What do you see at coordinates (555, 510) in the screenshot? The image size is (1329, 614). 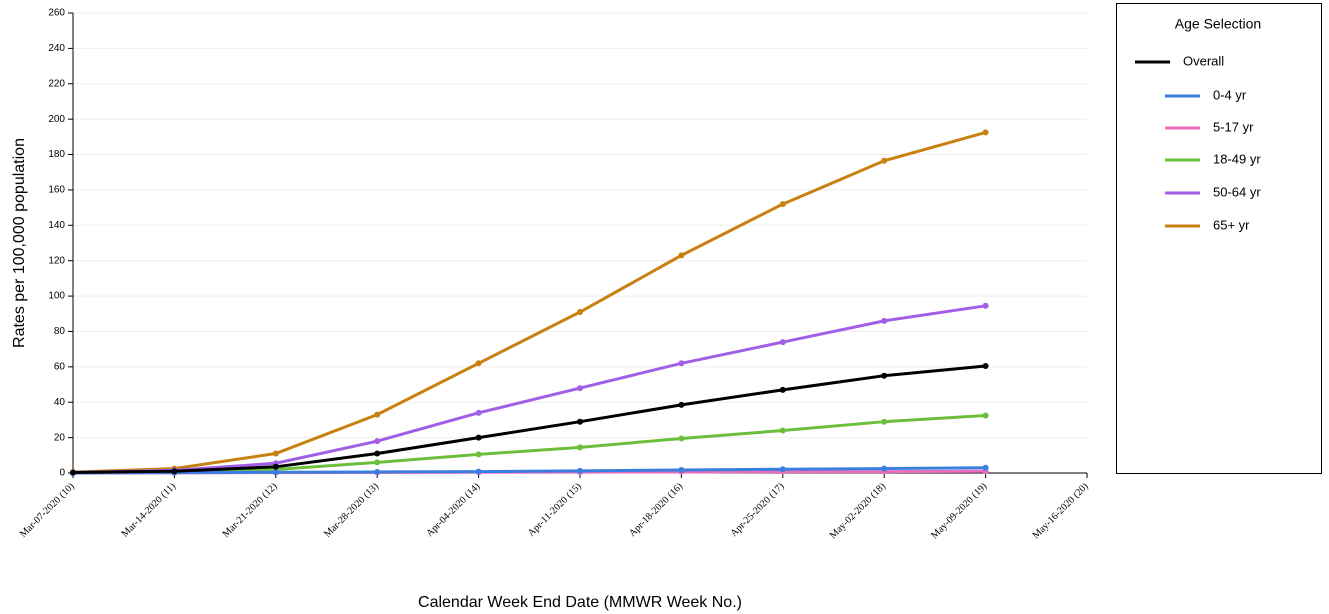 I see `x-tick-label: Apr-11-2020 (15)` at bounding box center [555, 510].